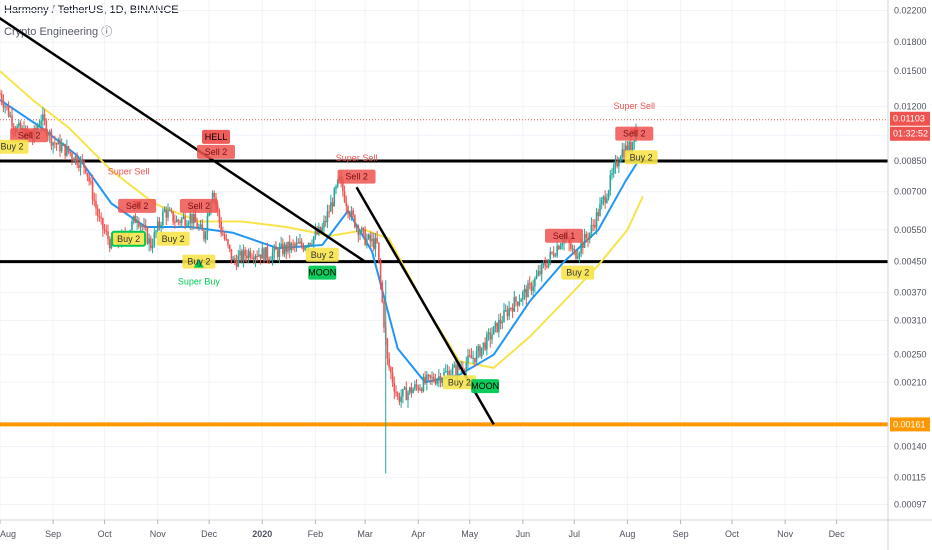  What do you see at coordinates (58, 32) in the screenshot?
I see `indicator-title: Crypto Engineering ⓘ` at bounding box center [58, 32].